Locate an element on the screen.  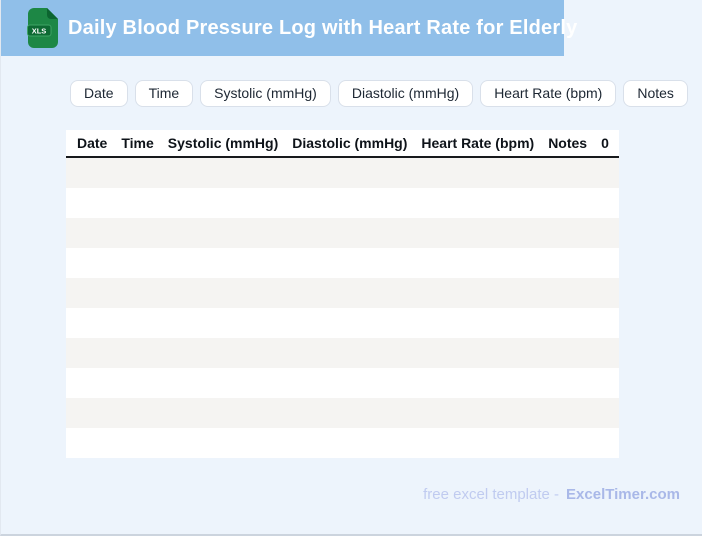
column-chip: Date is located at coordinates (99, 93).